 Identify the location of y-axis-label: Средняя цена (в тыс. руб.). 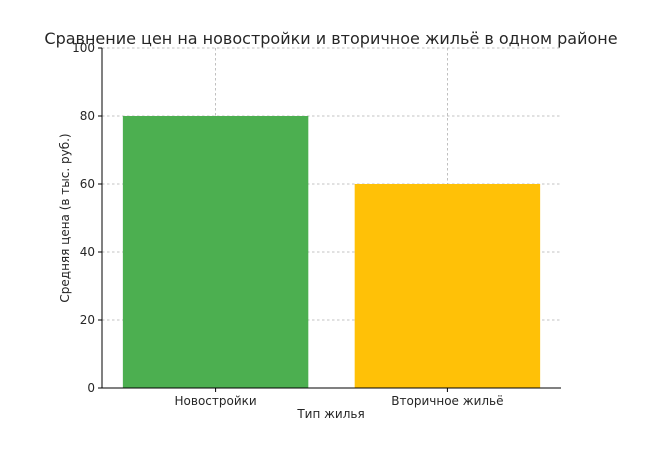
(65, 217).